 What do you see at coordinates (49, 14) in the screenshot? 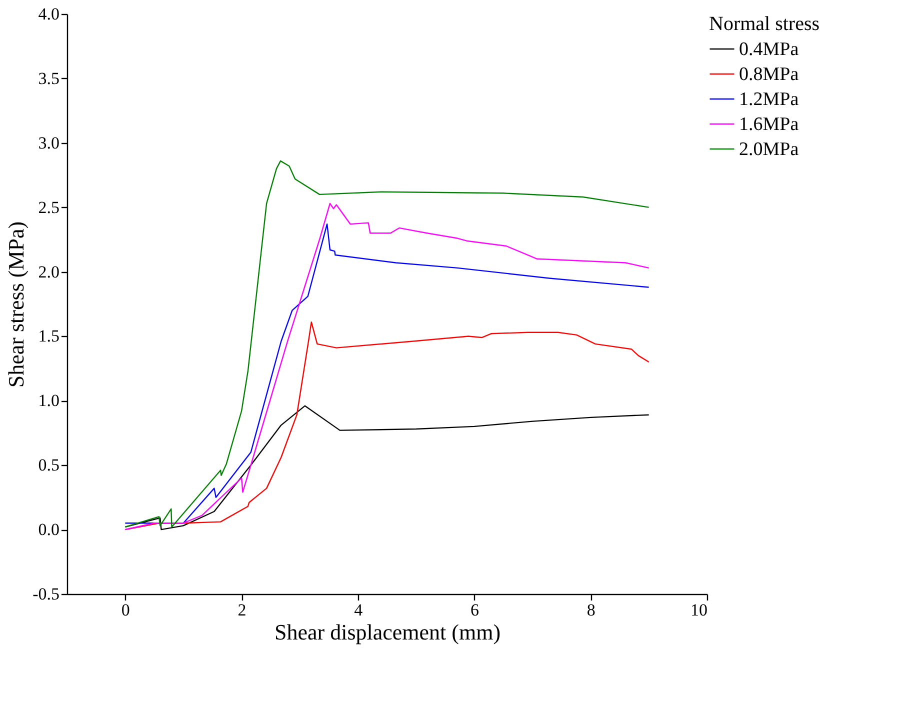
I see `y-tick-label: 4.0` at bounding box center [49, 14].